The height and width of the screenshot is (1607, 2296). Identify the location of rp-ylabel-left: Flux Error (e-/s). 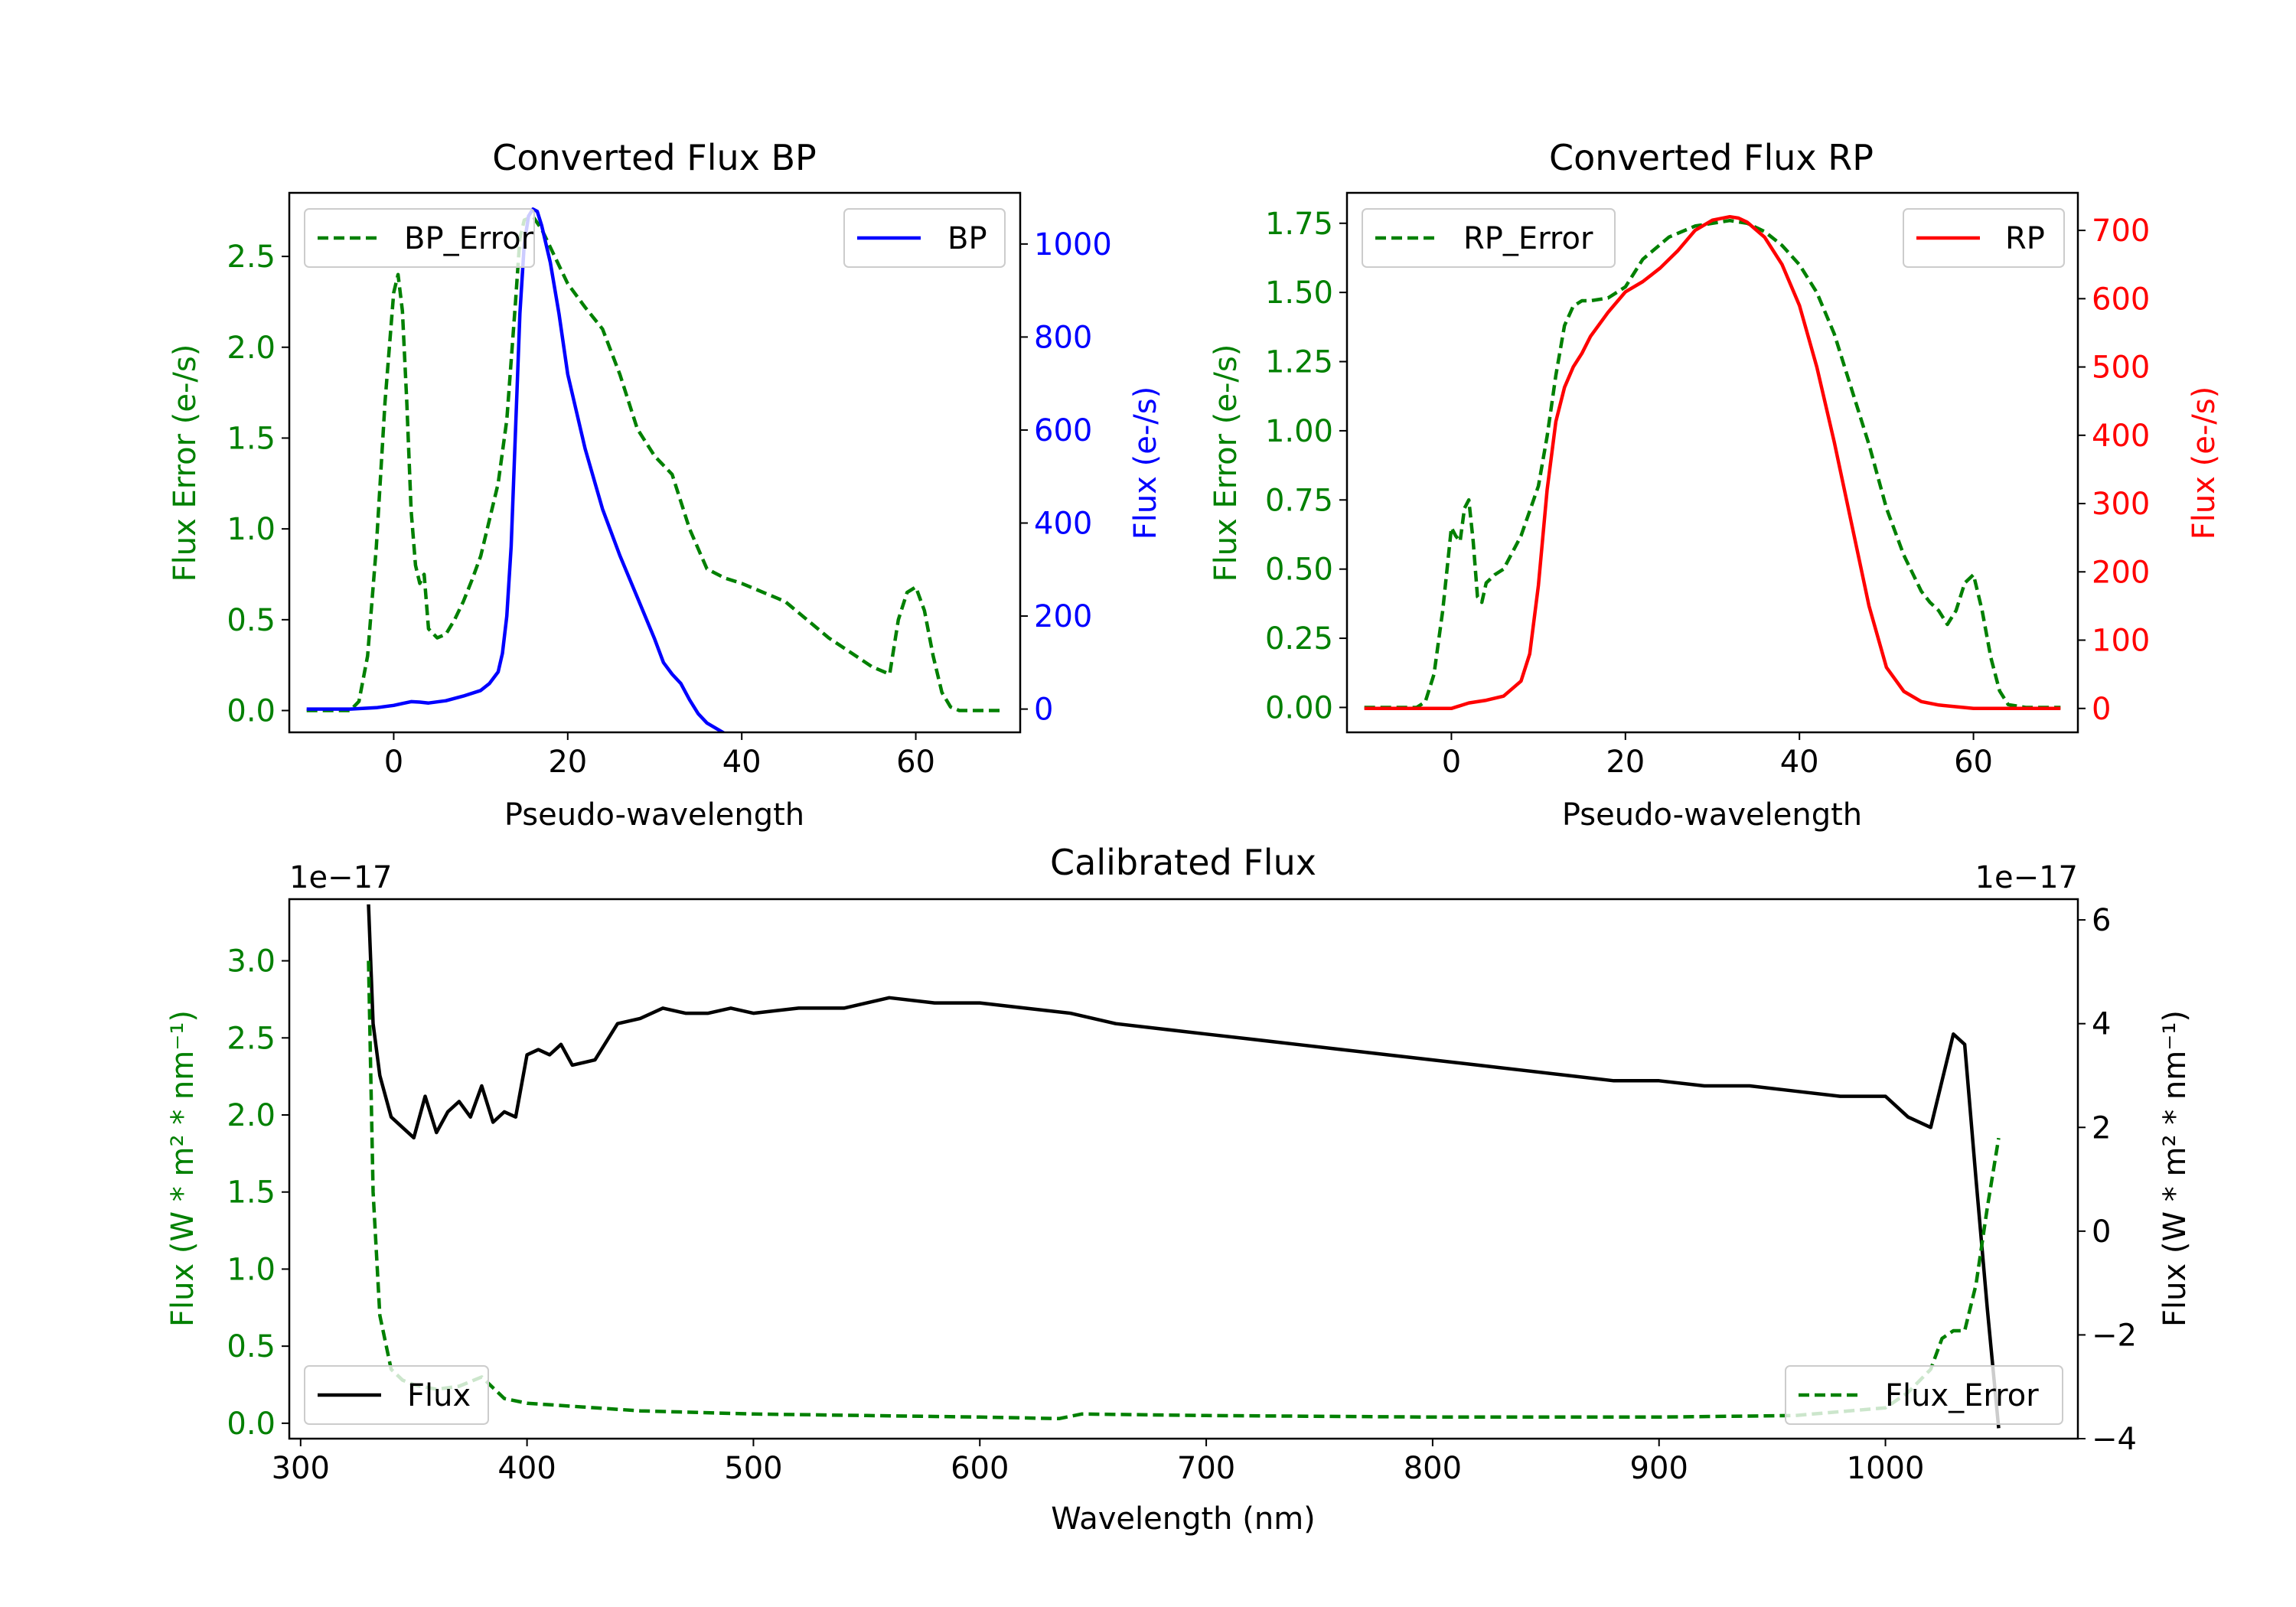
(1226, 463).